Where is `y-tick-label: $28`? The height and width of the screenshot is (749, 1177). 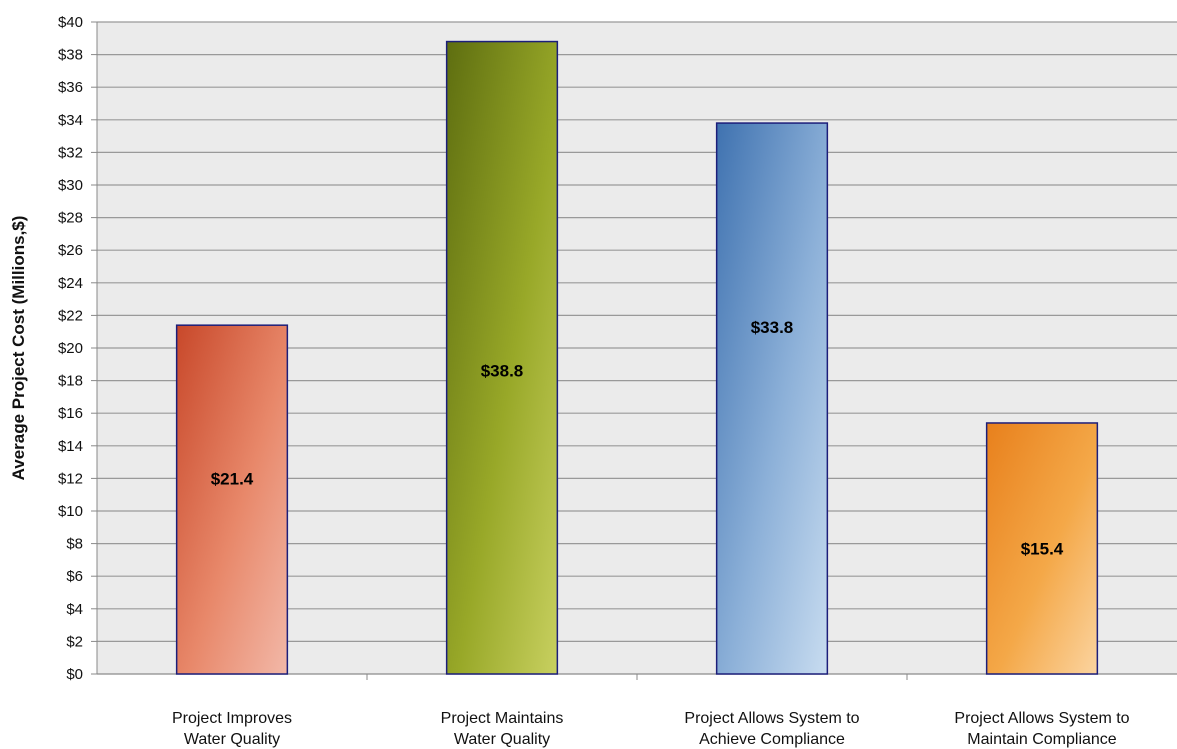
y-tick-label: $28 is located at coordinates (70, 218).